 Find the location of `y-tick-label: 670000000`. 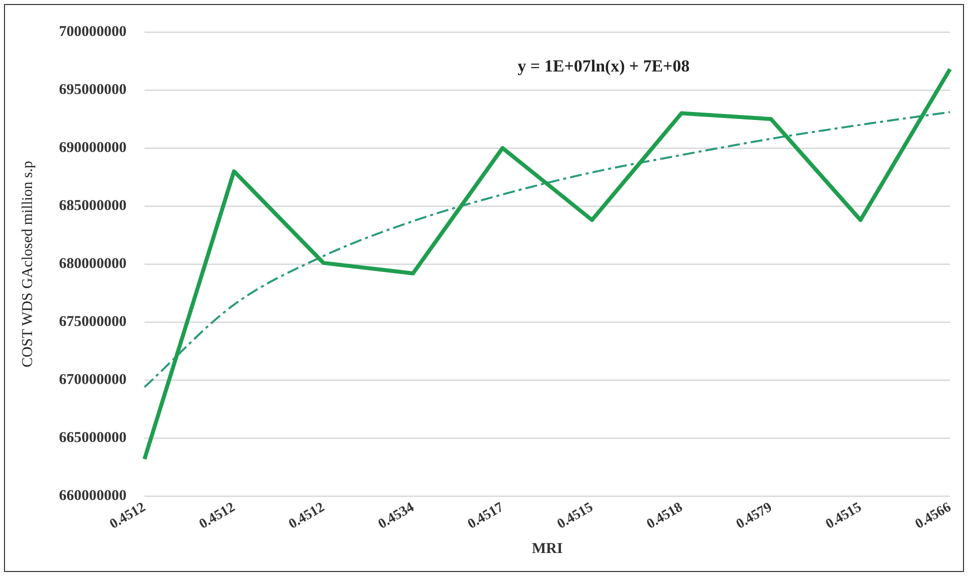

y-tick-label: 670000000 is located at coordinates (92, 380).